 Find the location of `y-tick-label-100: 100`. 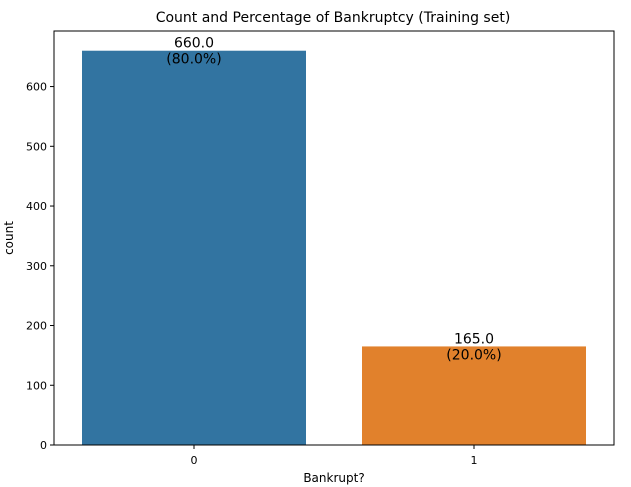

y-tick-label-100: 100 is located at coordinates (36, 385).